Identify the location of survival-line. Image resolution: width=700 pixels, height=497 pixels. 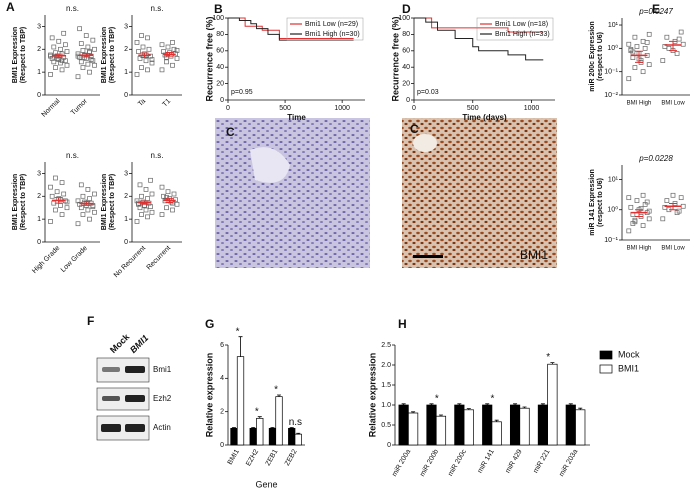
(479, 39).